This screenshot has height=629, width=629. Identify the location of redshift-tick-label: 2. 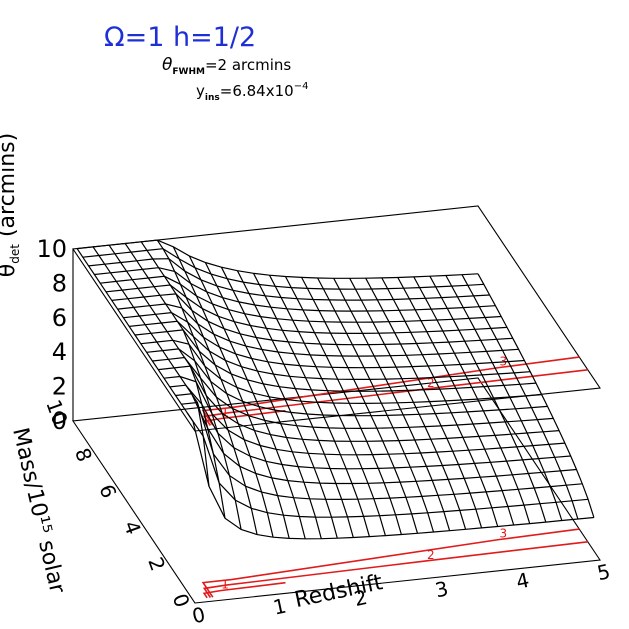
(360, 598).